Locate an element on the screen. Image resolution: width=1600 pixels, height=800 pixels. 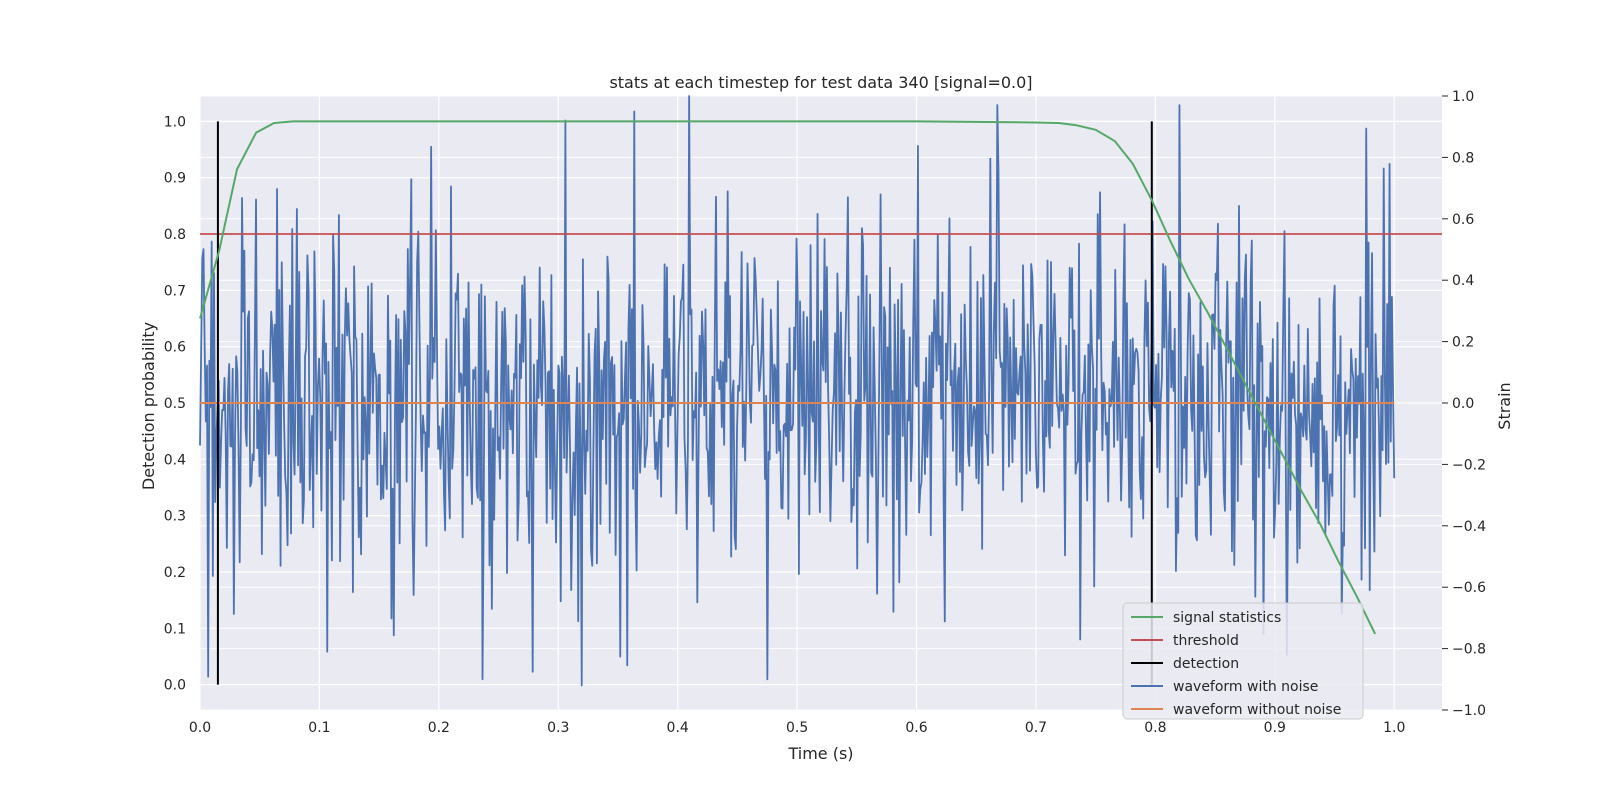
y-left-tick-label: 0.1 is located at coordinates (175, 629).